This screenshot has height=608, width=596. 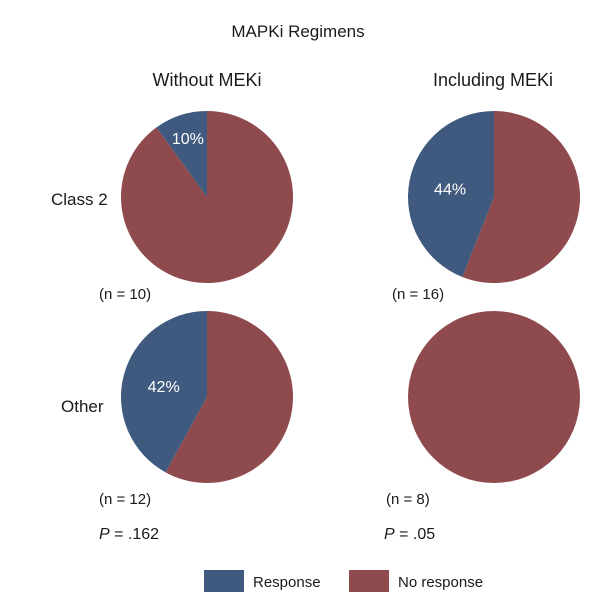 I want to click on p-value-without-meki: P = .162, so click(x=129, y=535).